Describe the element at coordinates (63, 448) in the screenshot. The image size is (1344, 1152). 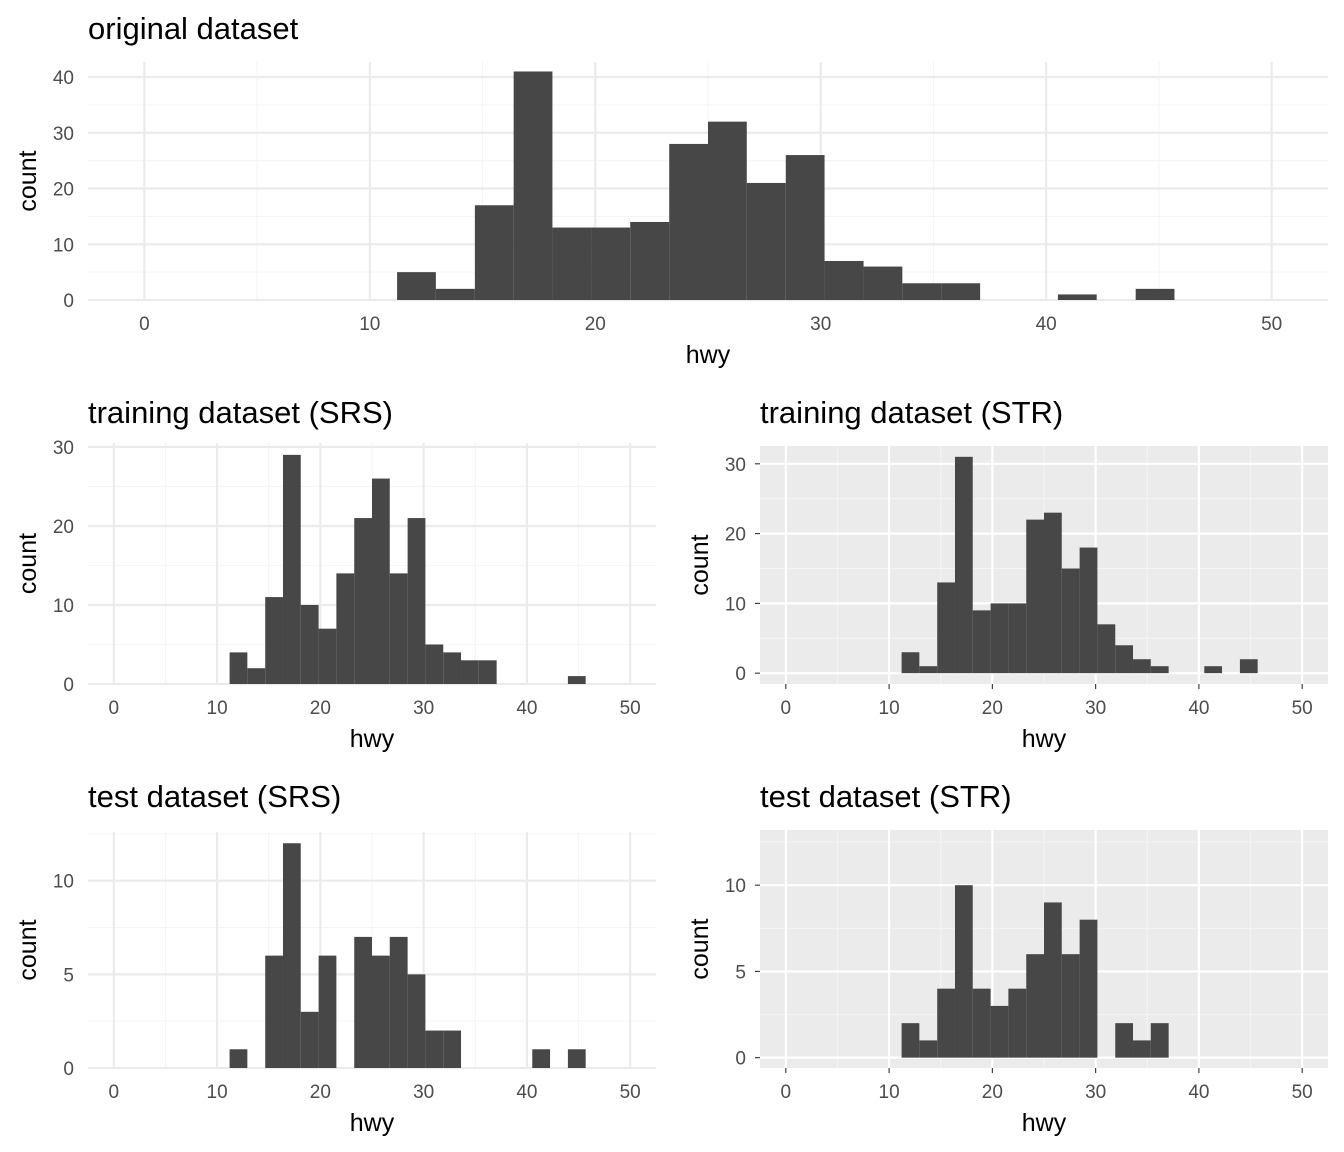
I see `y-tick-label: 30` at that location.